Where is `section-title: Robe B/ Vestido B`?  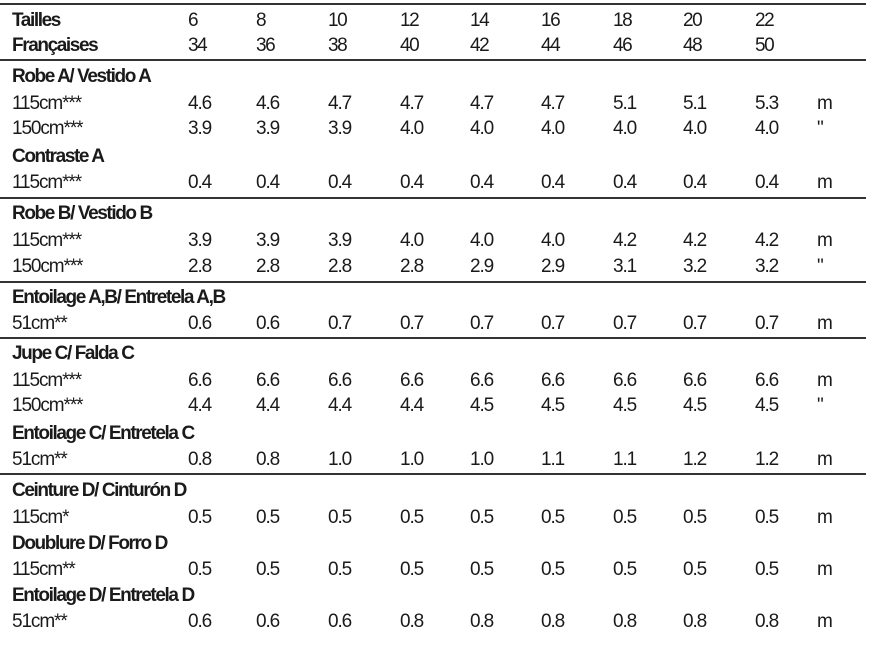 section-title: Robe B/ Vestido B is located at coordinates (82, 213).